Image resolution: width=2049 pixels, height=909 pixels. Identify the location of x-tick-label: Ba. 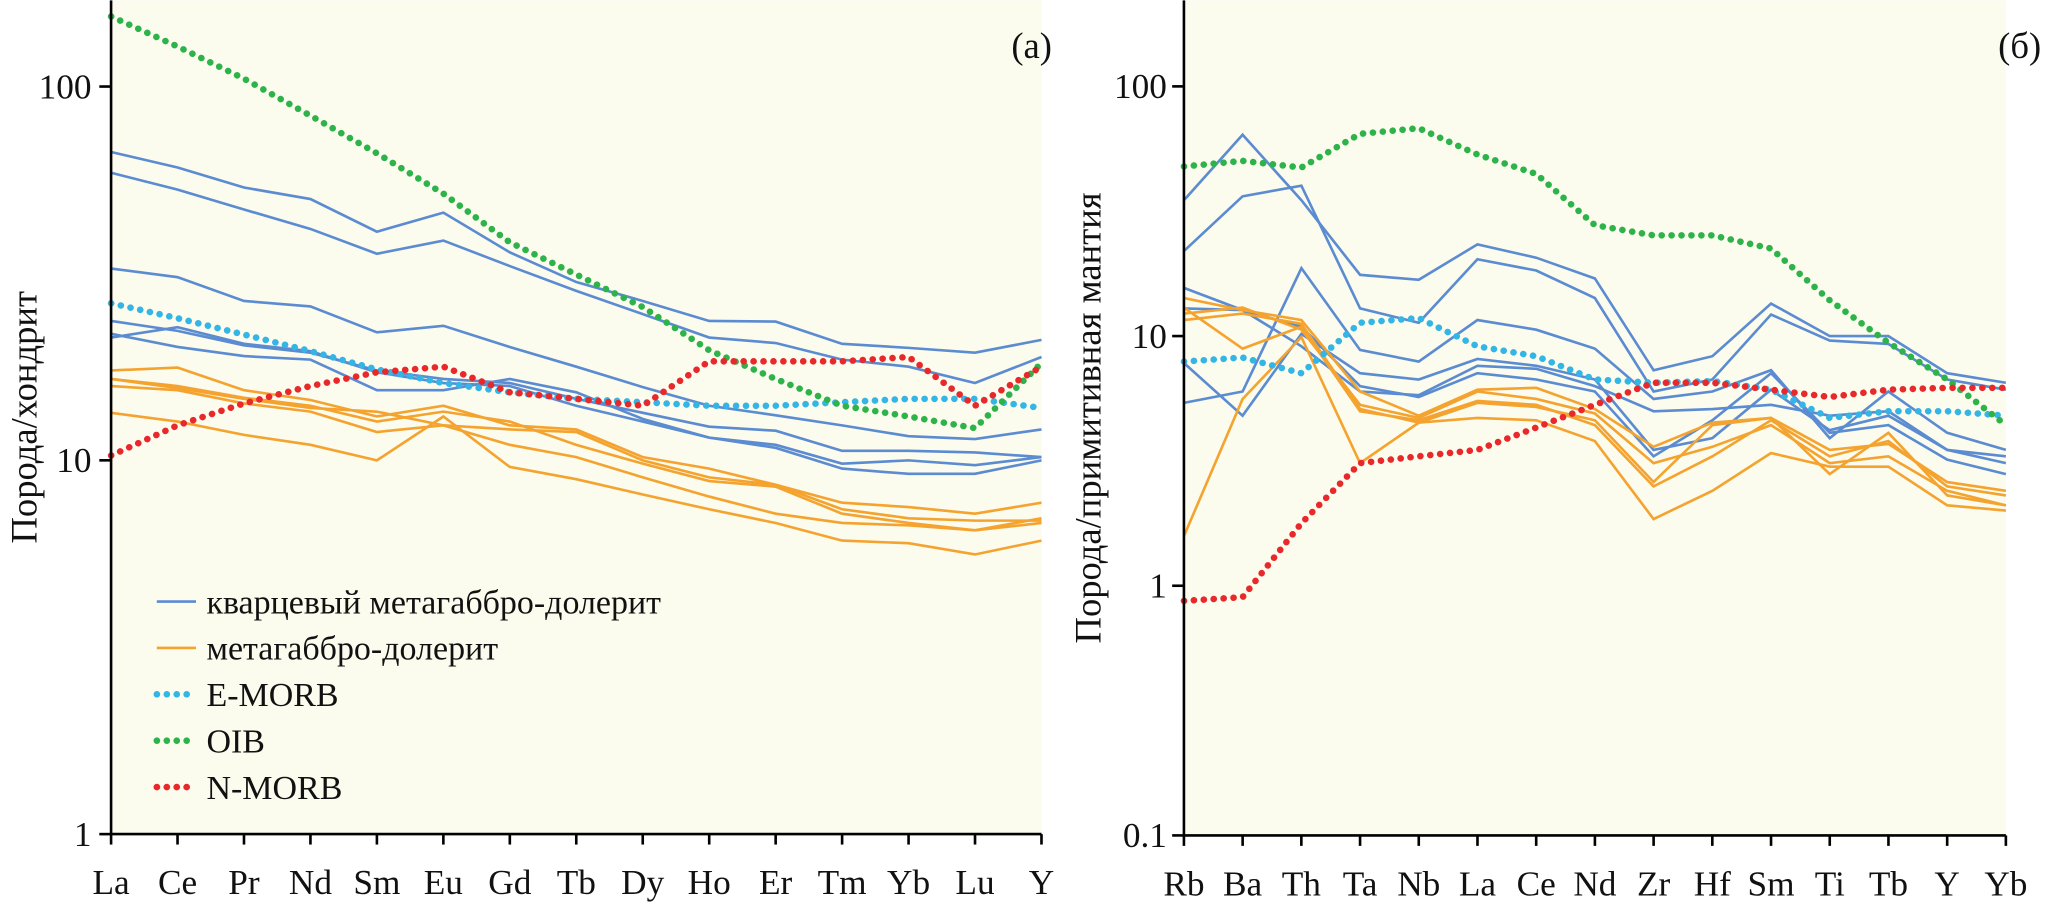
(1243, 884).